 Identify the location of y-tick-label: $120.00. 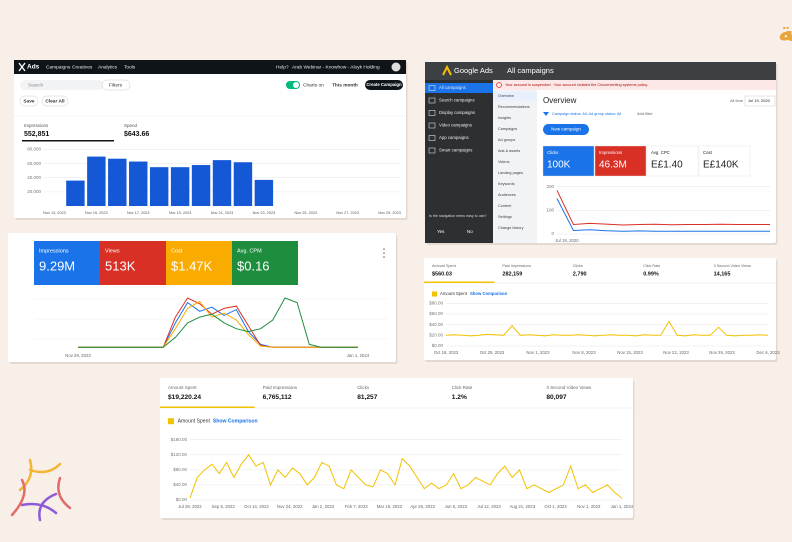
(179, 454).